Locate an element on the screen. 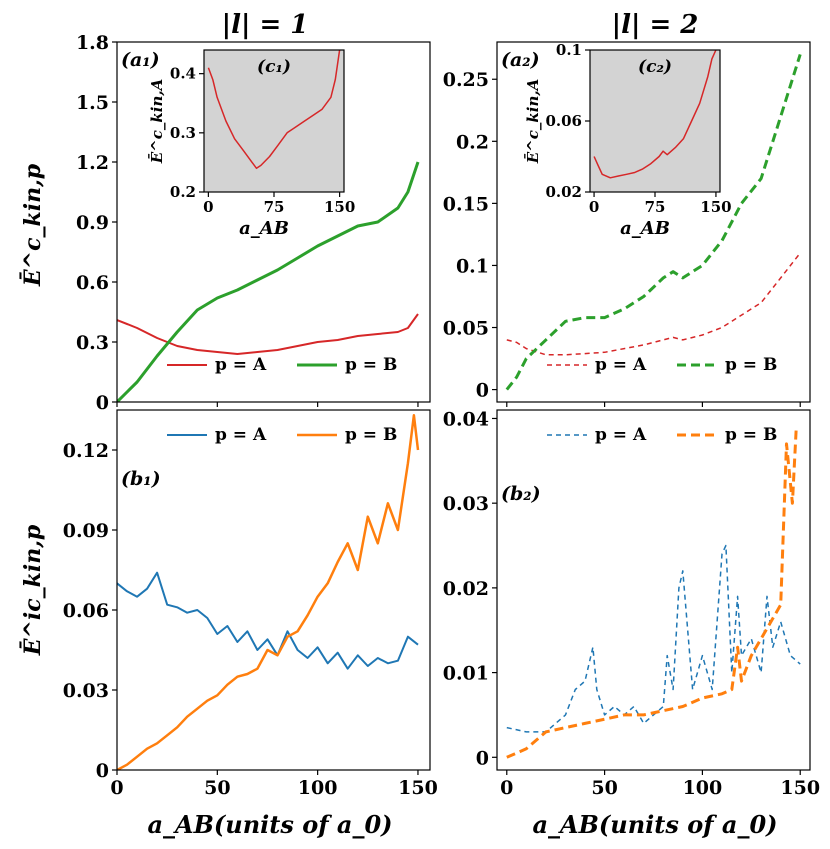 This screenshot has width=830, height=849. c1-panel-label: (c₁) is located at coordinates (274, 67).